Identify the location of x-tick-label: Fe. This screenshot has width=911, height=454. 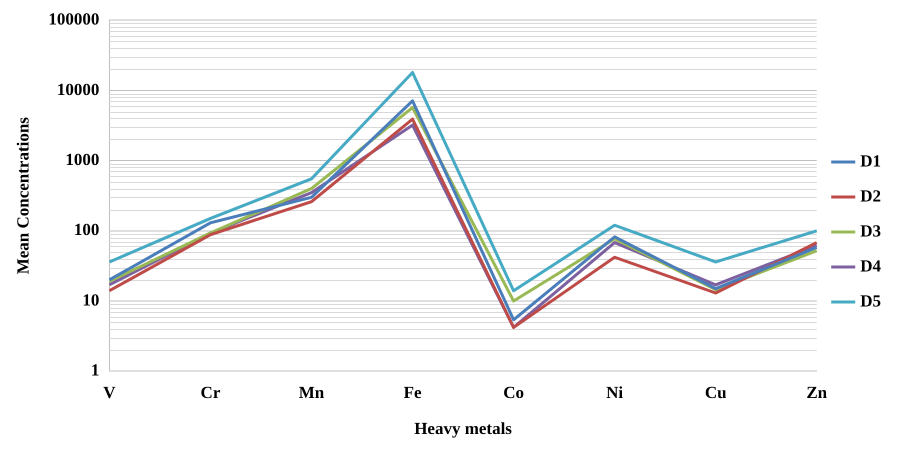
(413, 392).